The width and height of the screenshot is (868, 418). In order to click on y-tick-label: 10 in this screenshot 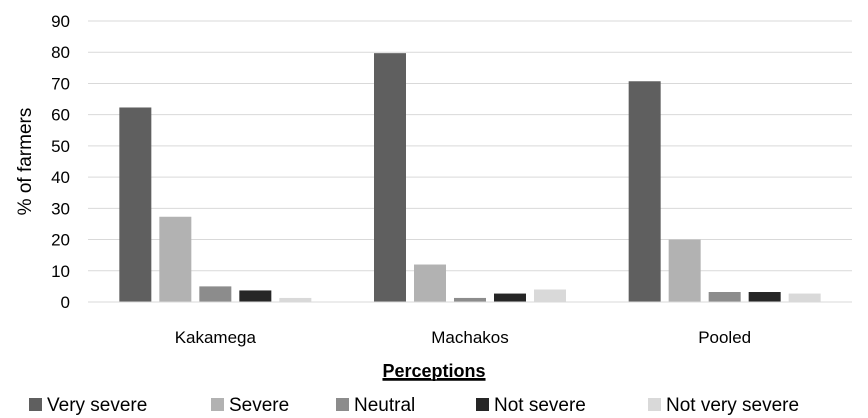, I will do `click(60, 271)`.